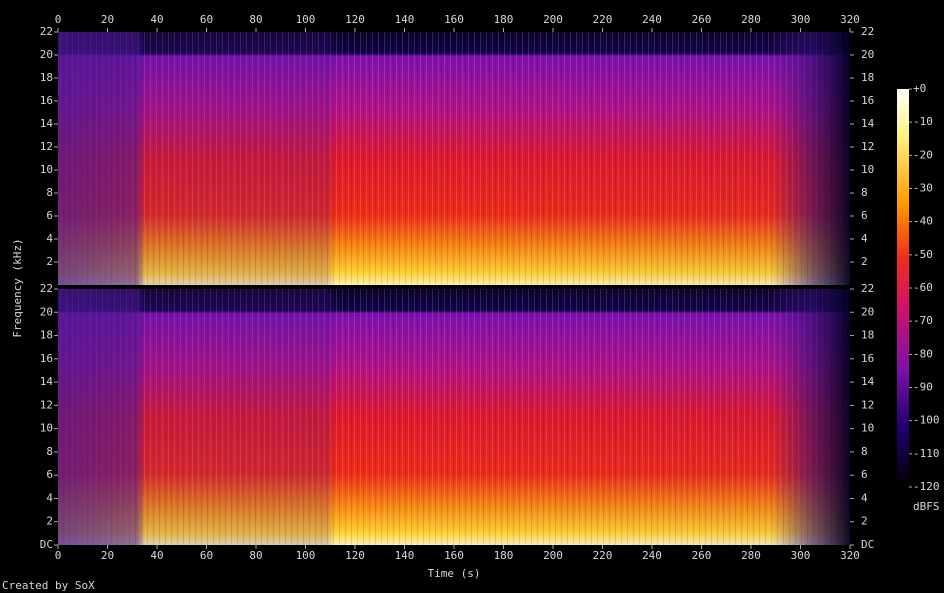  Describe the element at coordinates (903, 288) in the screenshot. I see `colorbar` at that location.